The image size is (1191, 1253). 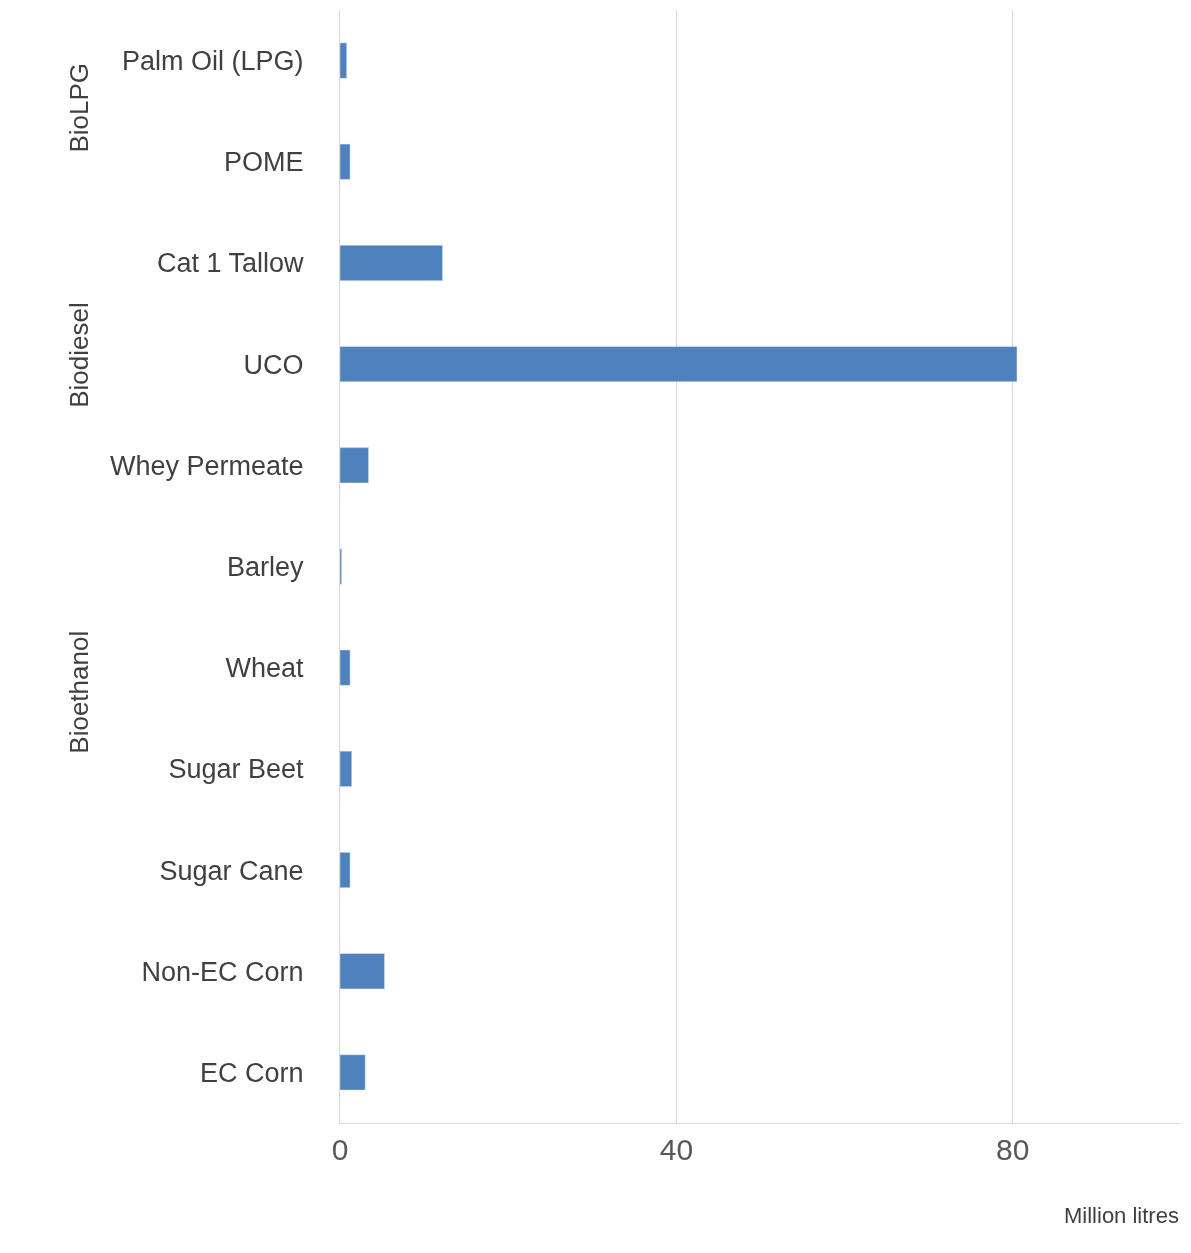 What do you see at coordinates (207, 465) in the screenshot?
I see `y-tick-label: Whey Permeate` at bounding box center [207, 465].